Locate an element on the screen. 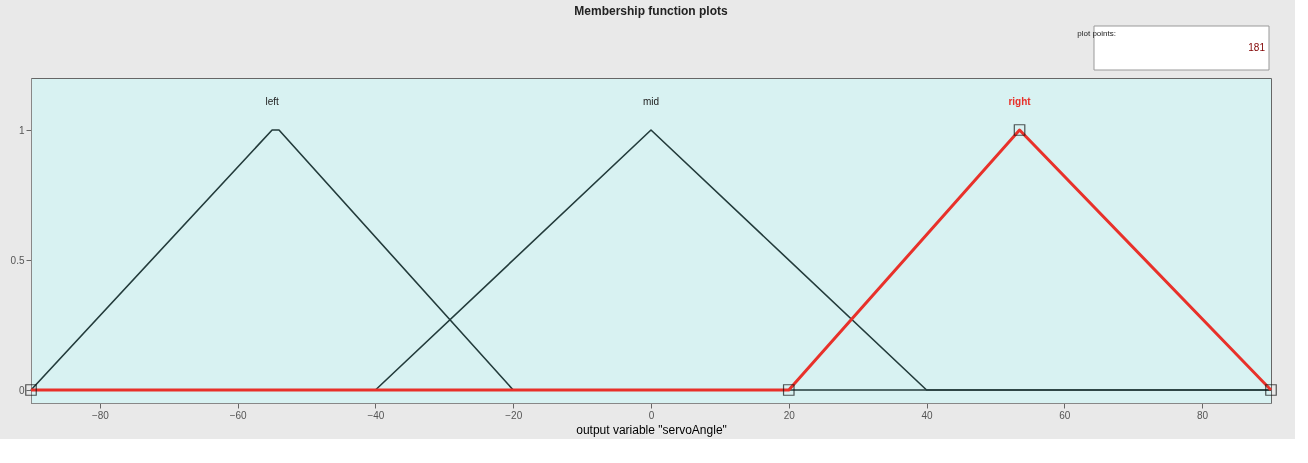 The height and width of the screenshot is (463, 1308). text: left is located at coordinates (272, 101).